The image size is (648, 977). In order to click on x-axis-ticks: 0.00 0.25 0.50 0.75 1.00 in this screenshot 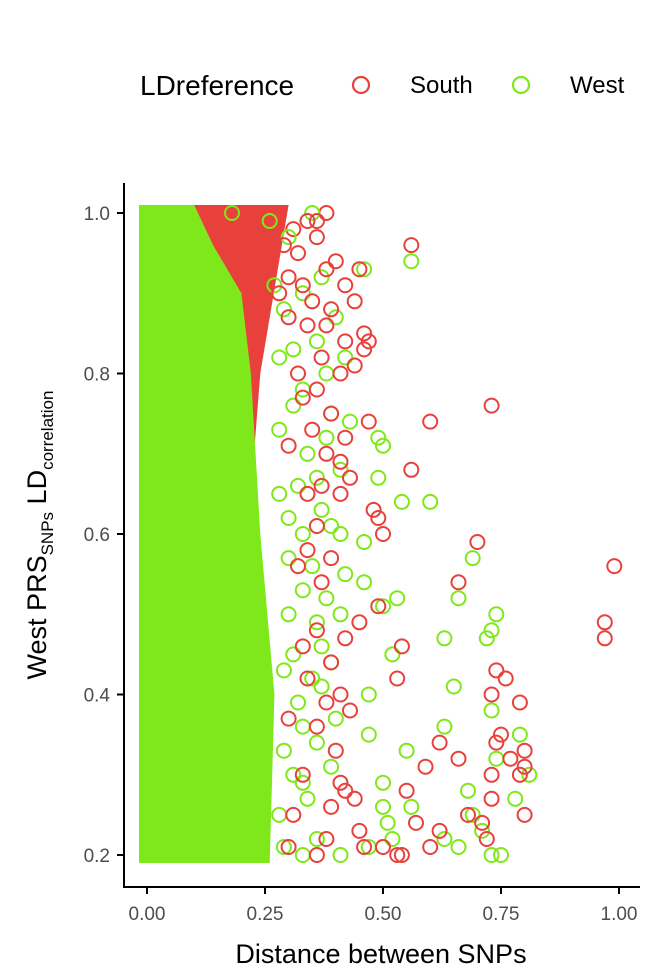, I will do `click(383, 906)`.